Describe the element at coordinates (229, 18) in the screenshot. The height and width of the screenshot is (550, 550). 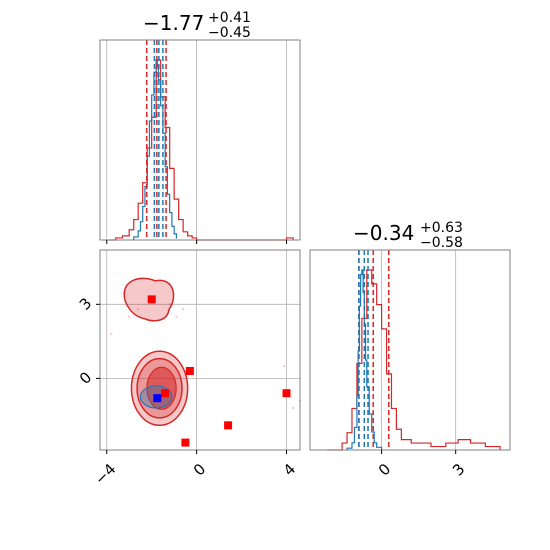
I see `title-param-1-sup: +0.41` at that location.